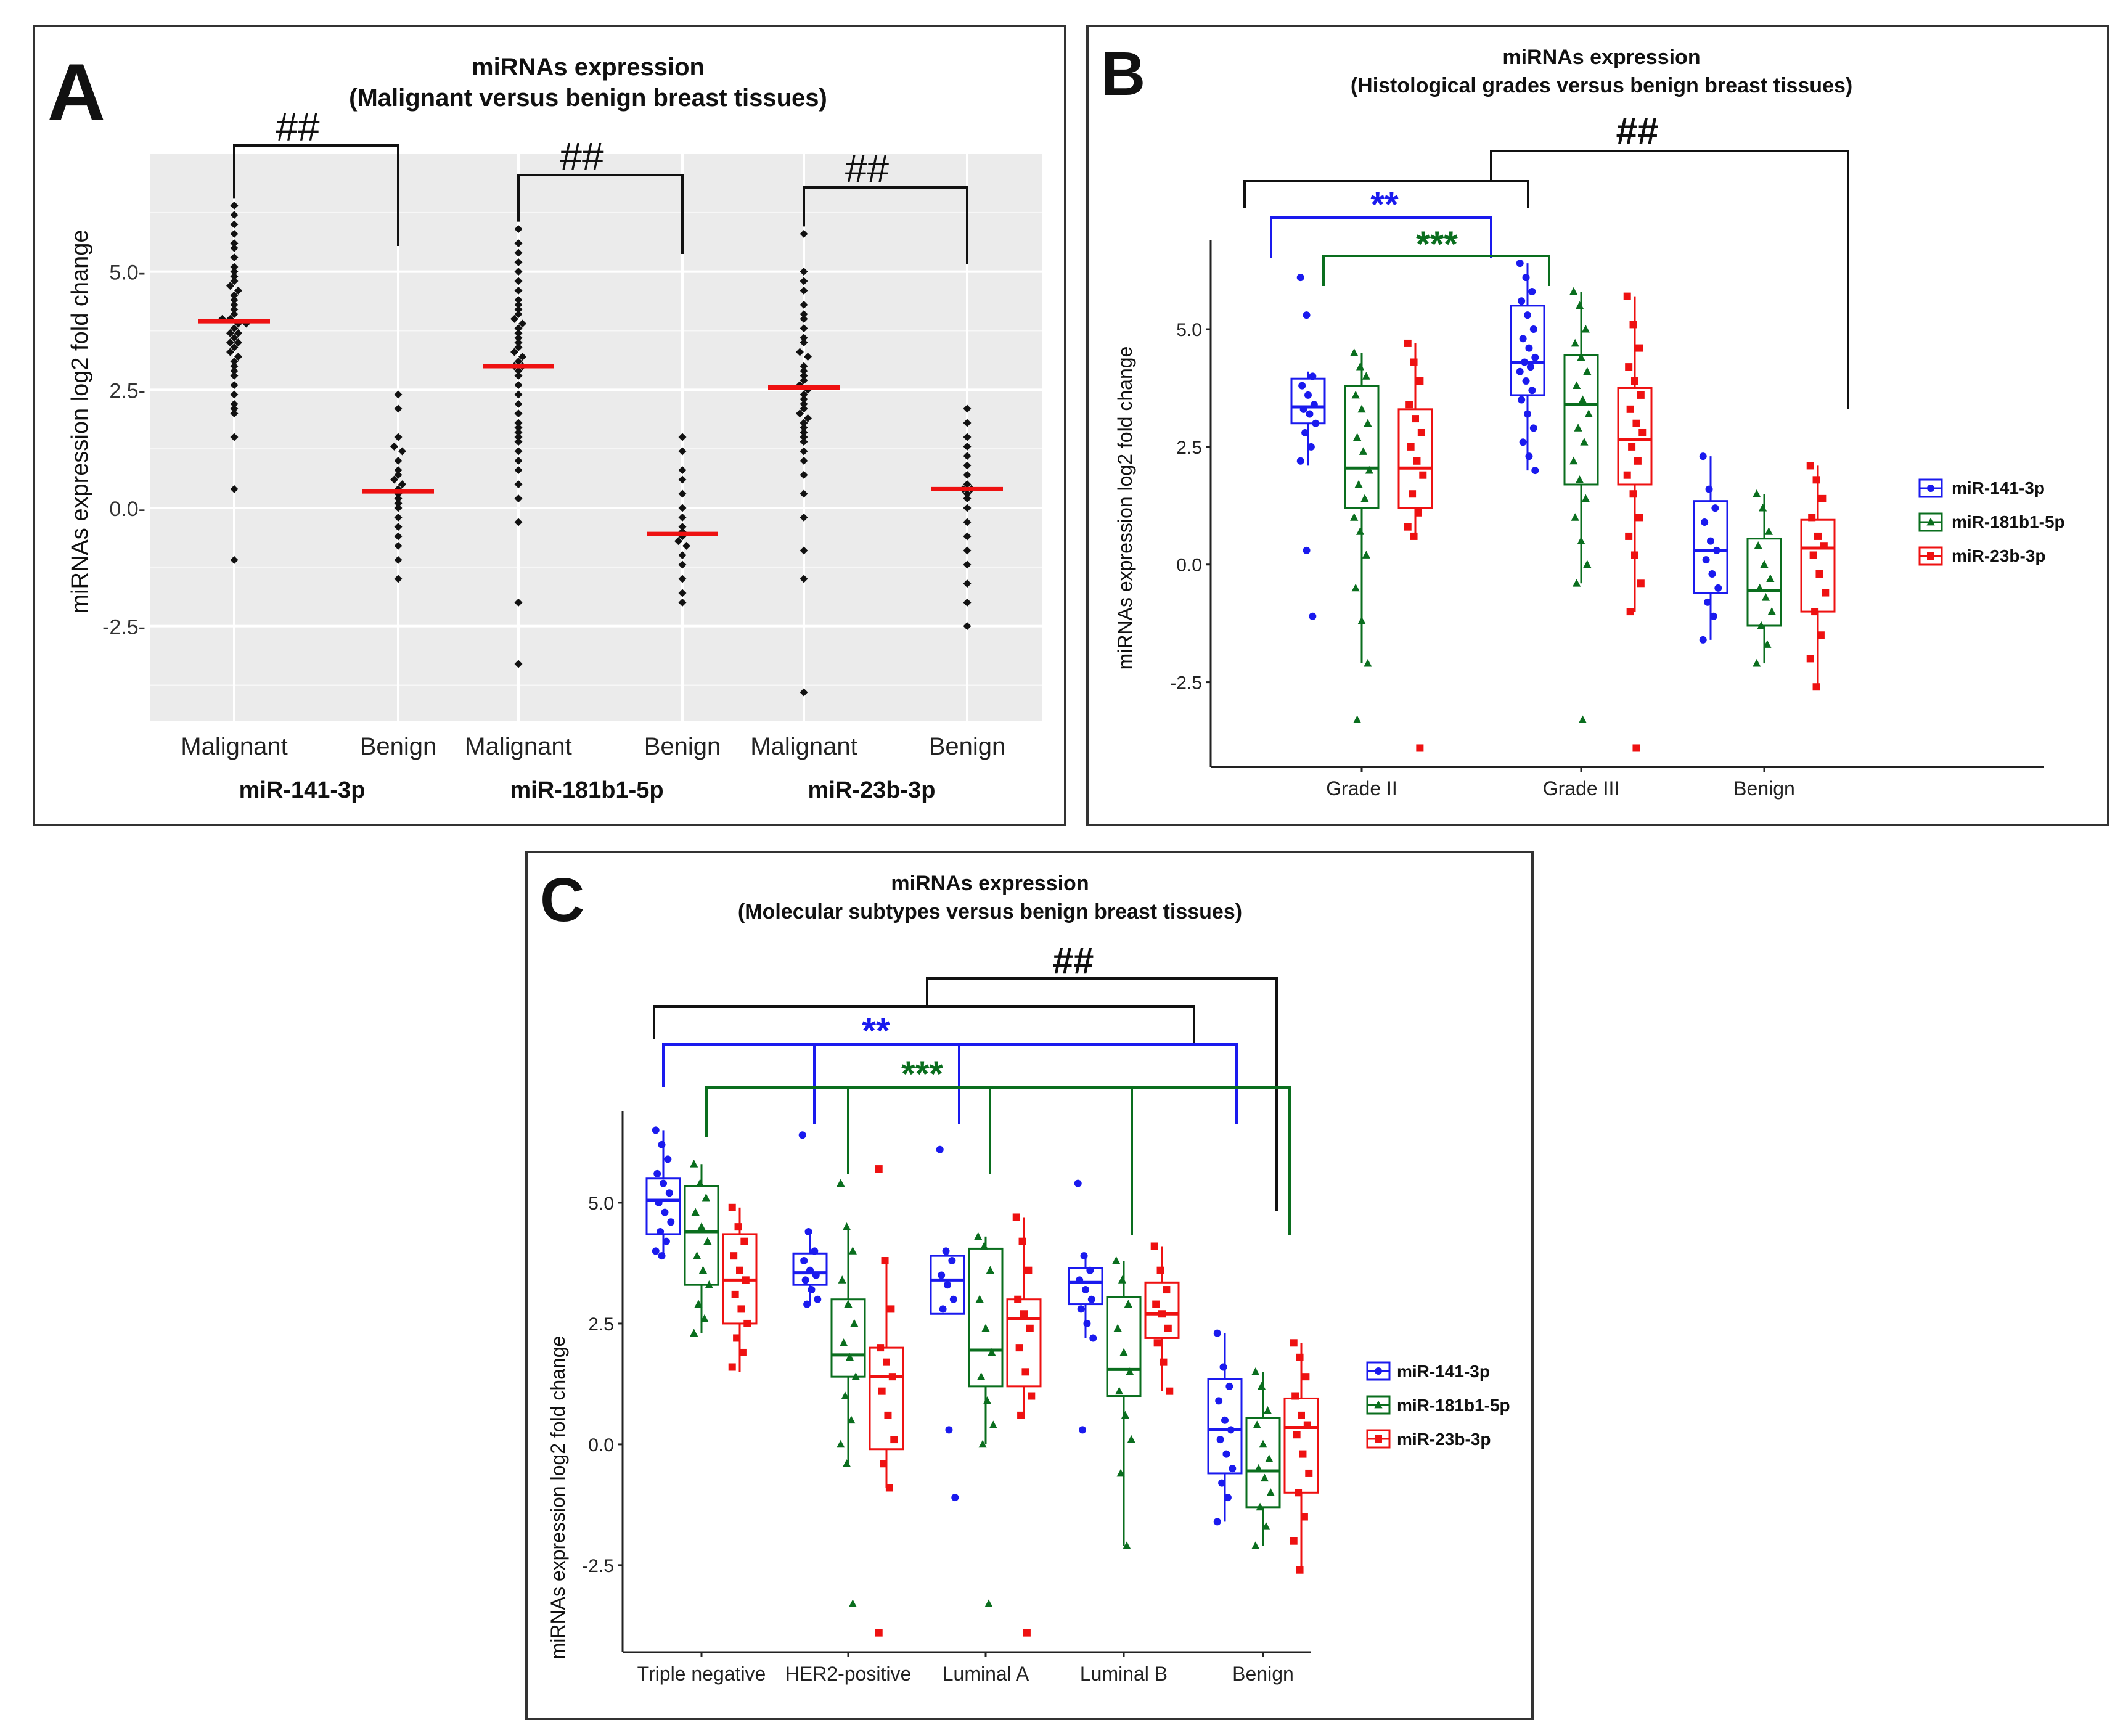 The image size is (2115, 1736). What do you see at coordinates (1123, 73) in the screenshot?
I see `panel-letter: B` at bounding box center [1123, 73].